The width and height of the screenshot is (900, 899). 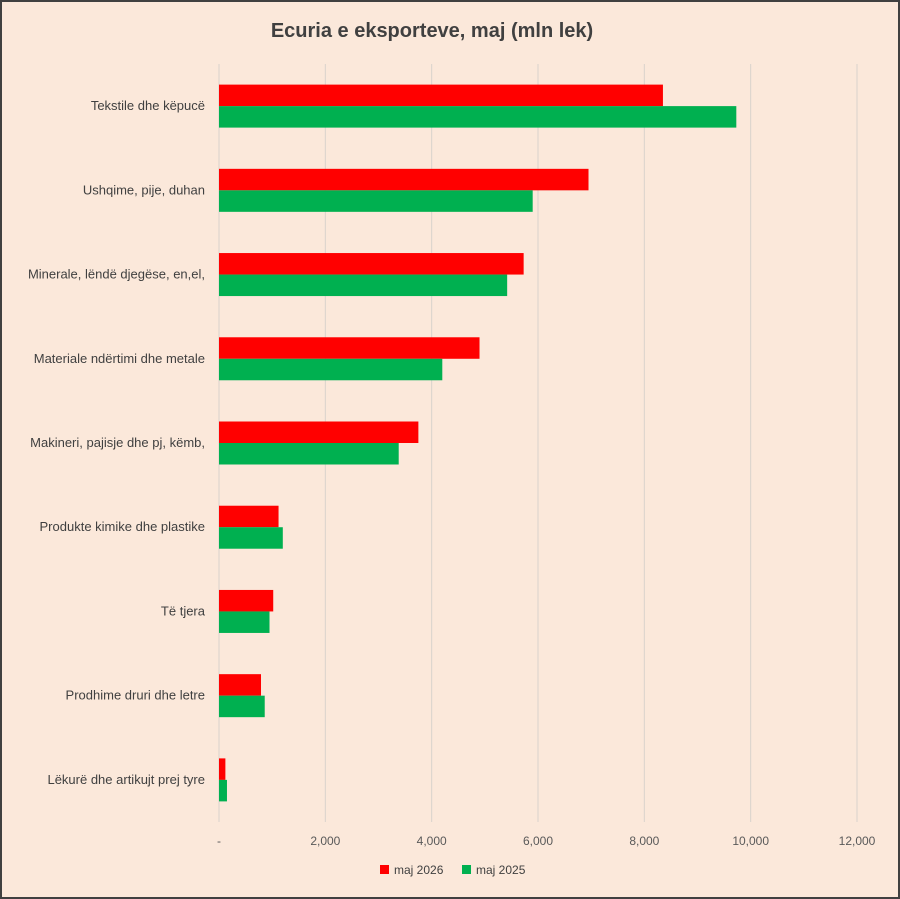 What do you see at coordinates (538, 841) in the screenshot?
I see `x-tick-label: 6,000` at bounding box center [538, 841].